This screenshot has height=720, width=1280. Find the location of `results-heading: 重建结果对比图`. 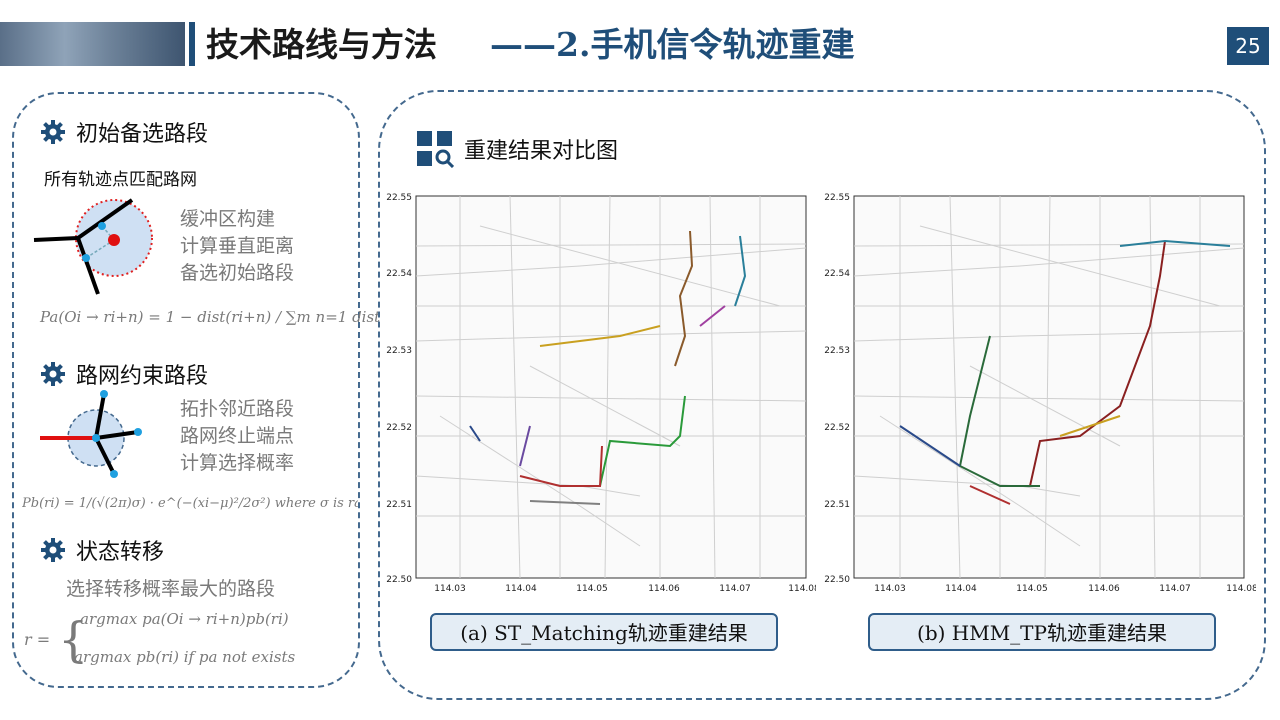

results-heading: 重建结果对比图 is located at coordinates (517, 149).